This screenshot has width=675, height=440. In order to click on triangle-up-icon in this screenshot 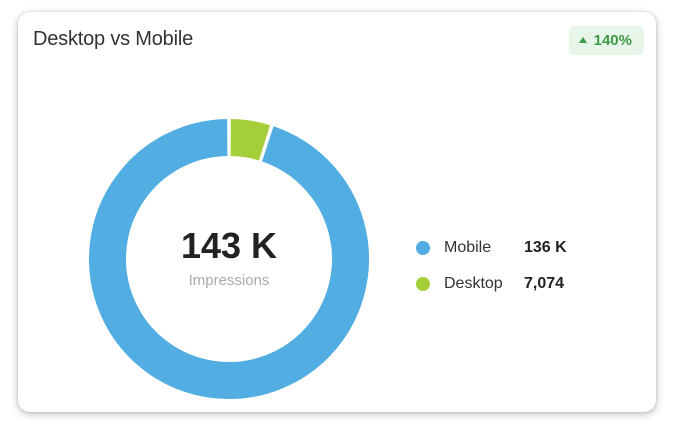, I will do `click(582, 39)`.